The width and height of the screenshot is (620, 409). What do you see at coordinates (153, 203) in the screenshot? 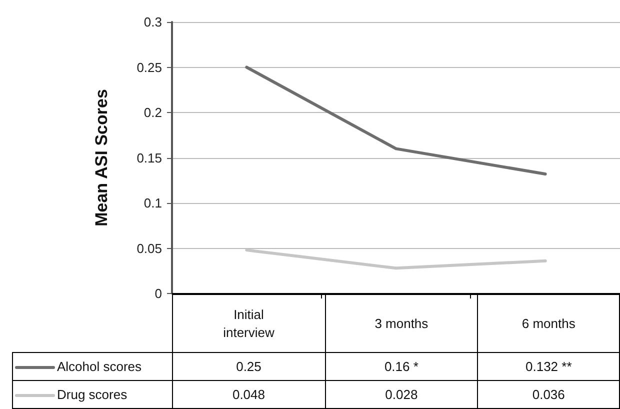
I see `y-tick-label: 0.1` at bounding box center [153, 203].